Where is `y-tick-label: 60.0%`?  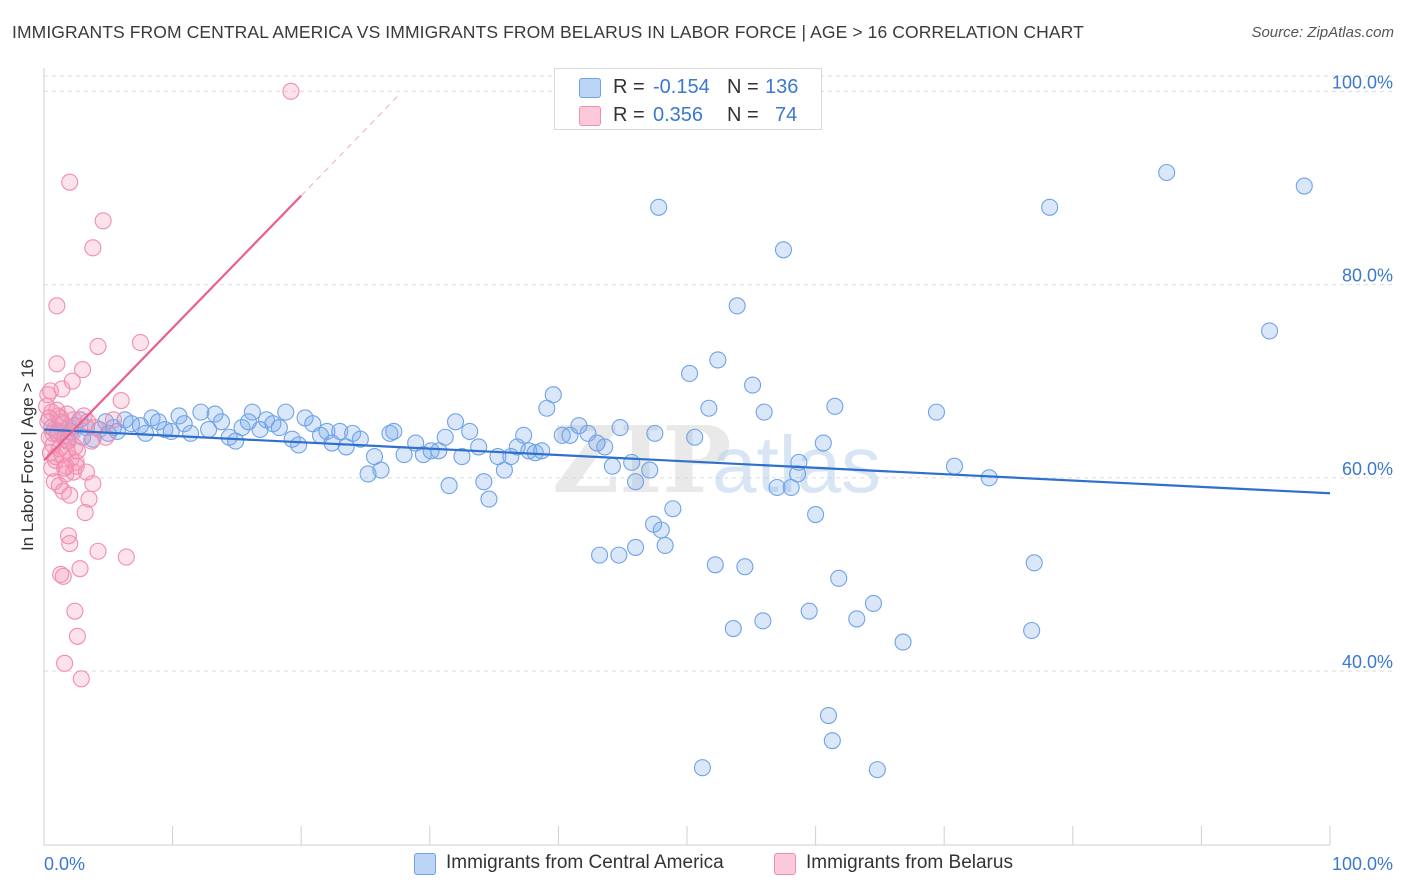 y-tick-label: 60.0% is located at coordinates (1367, 469).